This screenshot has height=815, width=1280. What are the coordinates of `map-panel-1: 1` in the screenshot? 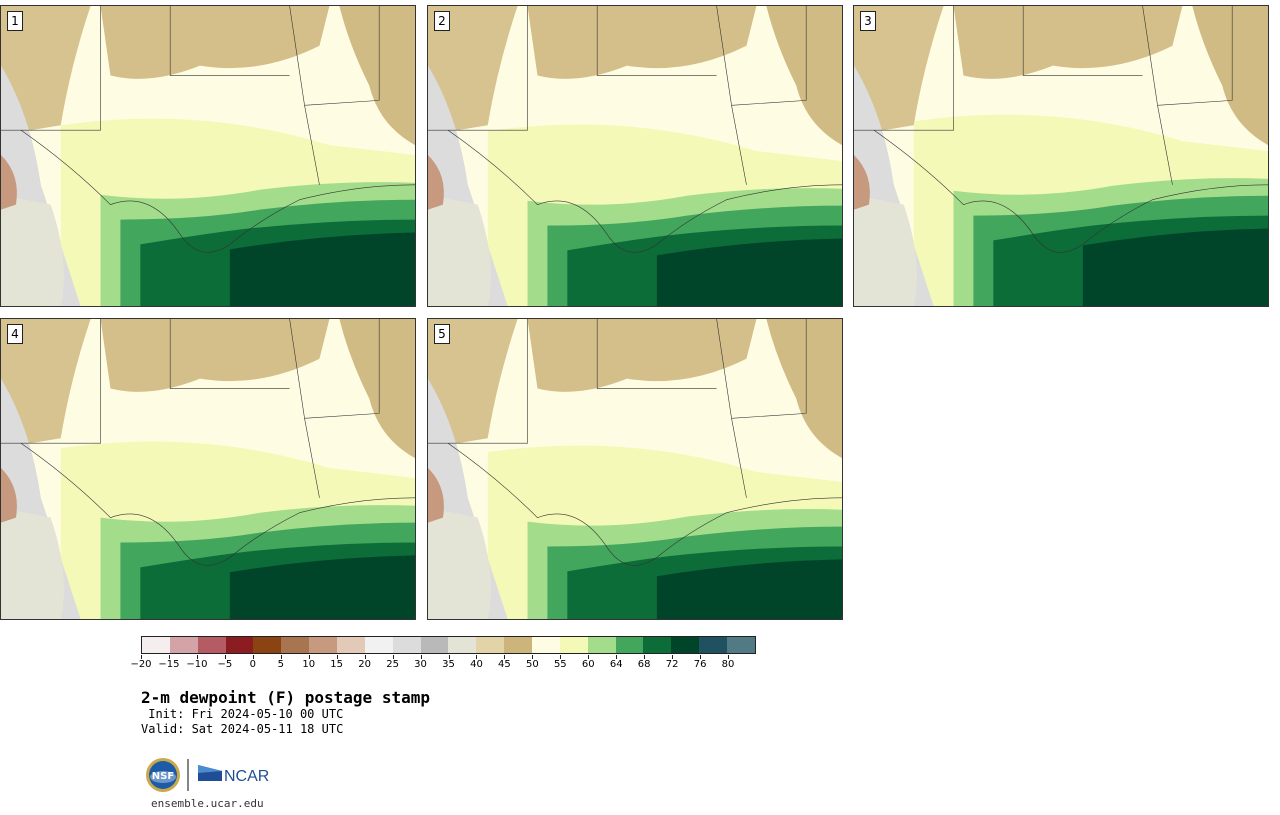 It's located at (208, 156).